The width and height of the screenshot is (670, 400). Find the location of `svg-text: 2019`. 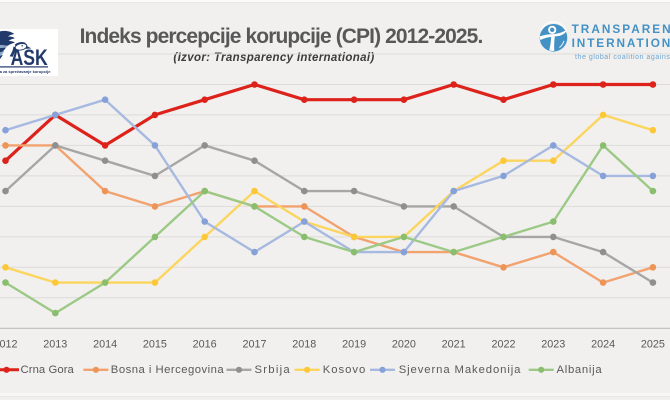

svg-text: 2019 is located at coordinates (354, 345).